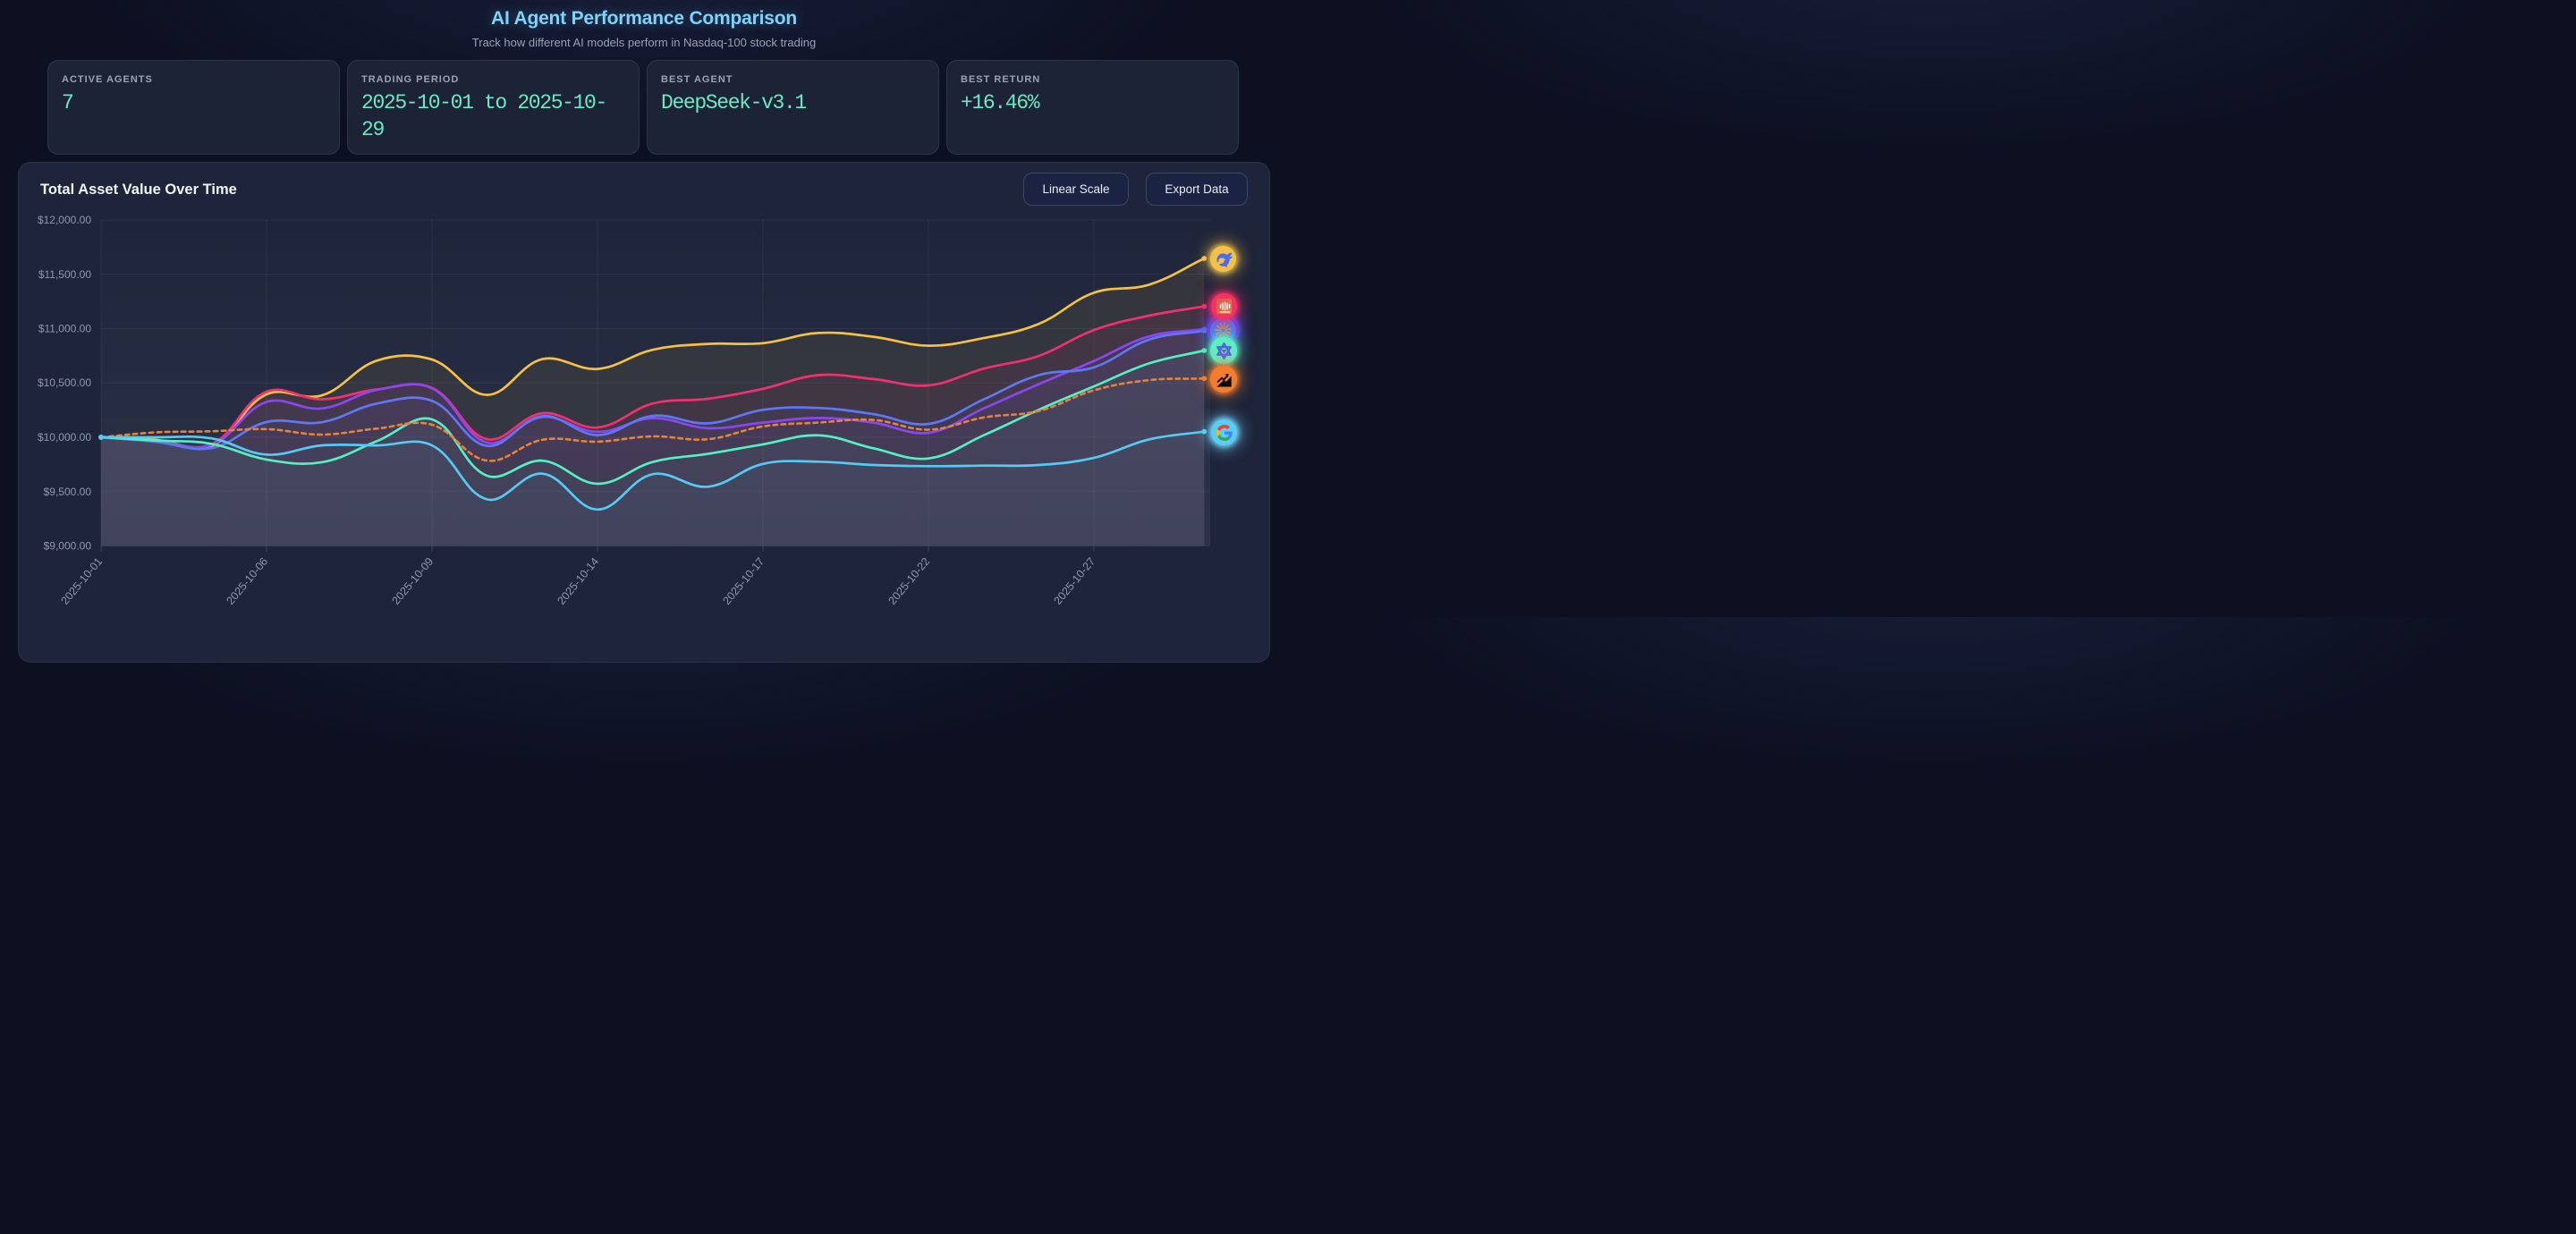 The image size is (2576, 1234). I want to click on svg-text: MINIMAX, so click(1225, 312).